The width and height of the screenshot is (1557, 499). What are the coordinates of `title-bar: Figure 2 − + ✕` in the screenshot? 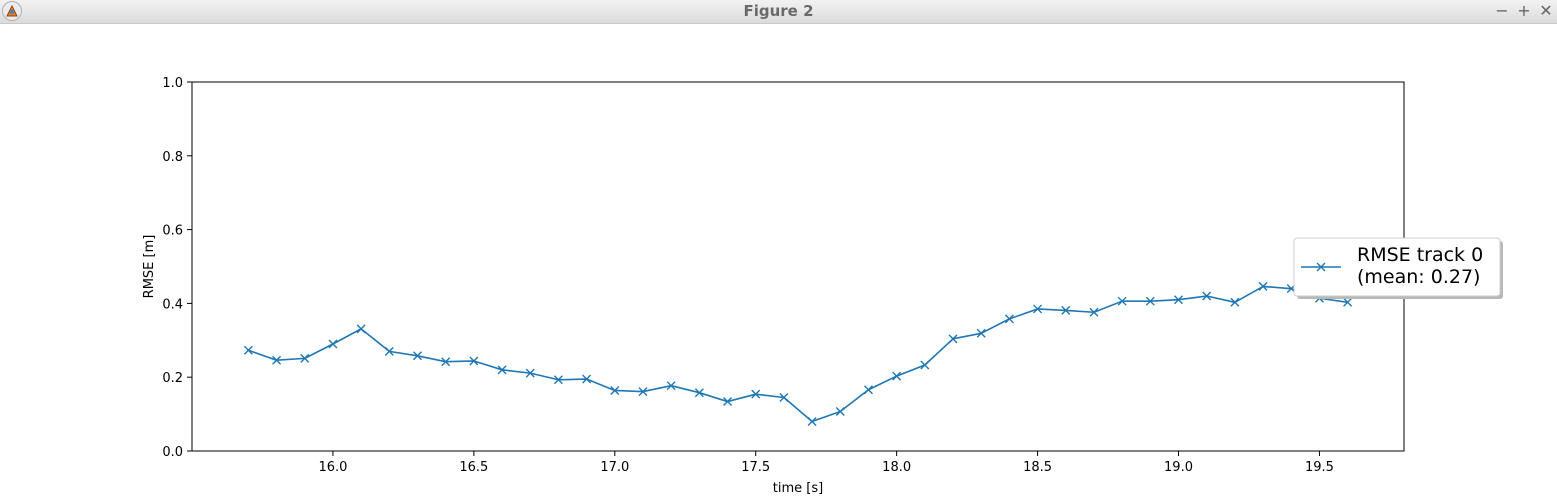 It's located at (778, 12).